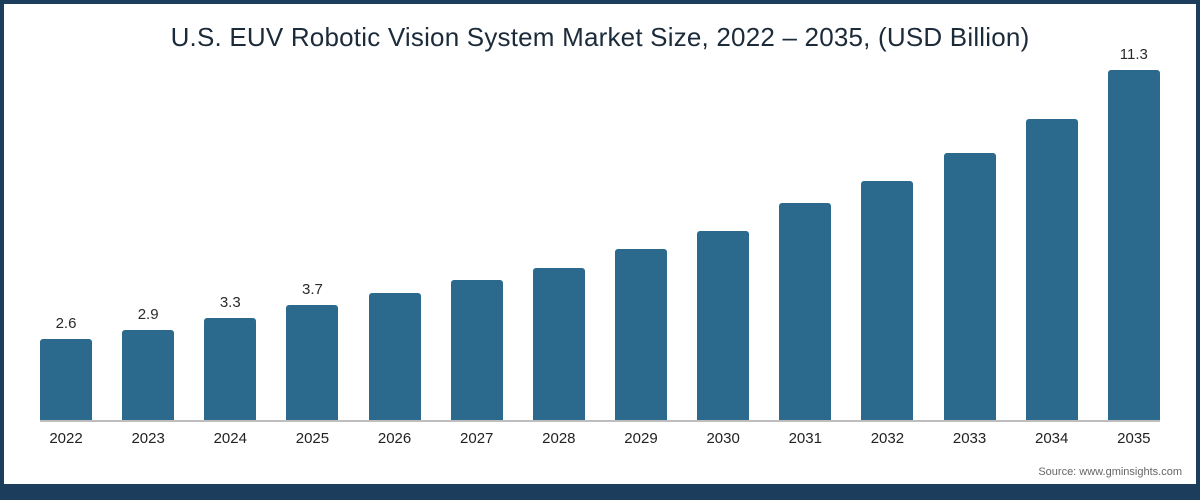  Describe the element at coordinates (312, 438) in the screenshot. I see `x-axis-tick-label: 2025` at that location.